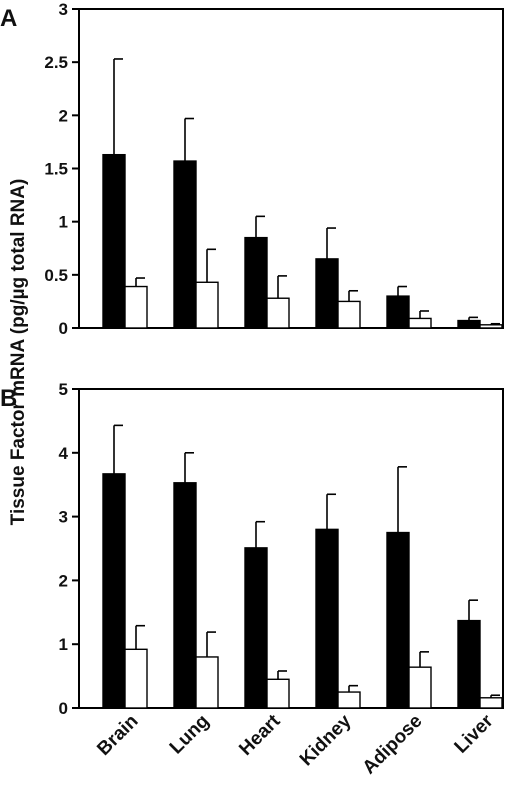  What do you see at coordinates (63, 389) in the screenshot?
I see `y-tick-label: 5` at bounding box center [63, 389].